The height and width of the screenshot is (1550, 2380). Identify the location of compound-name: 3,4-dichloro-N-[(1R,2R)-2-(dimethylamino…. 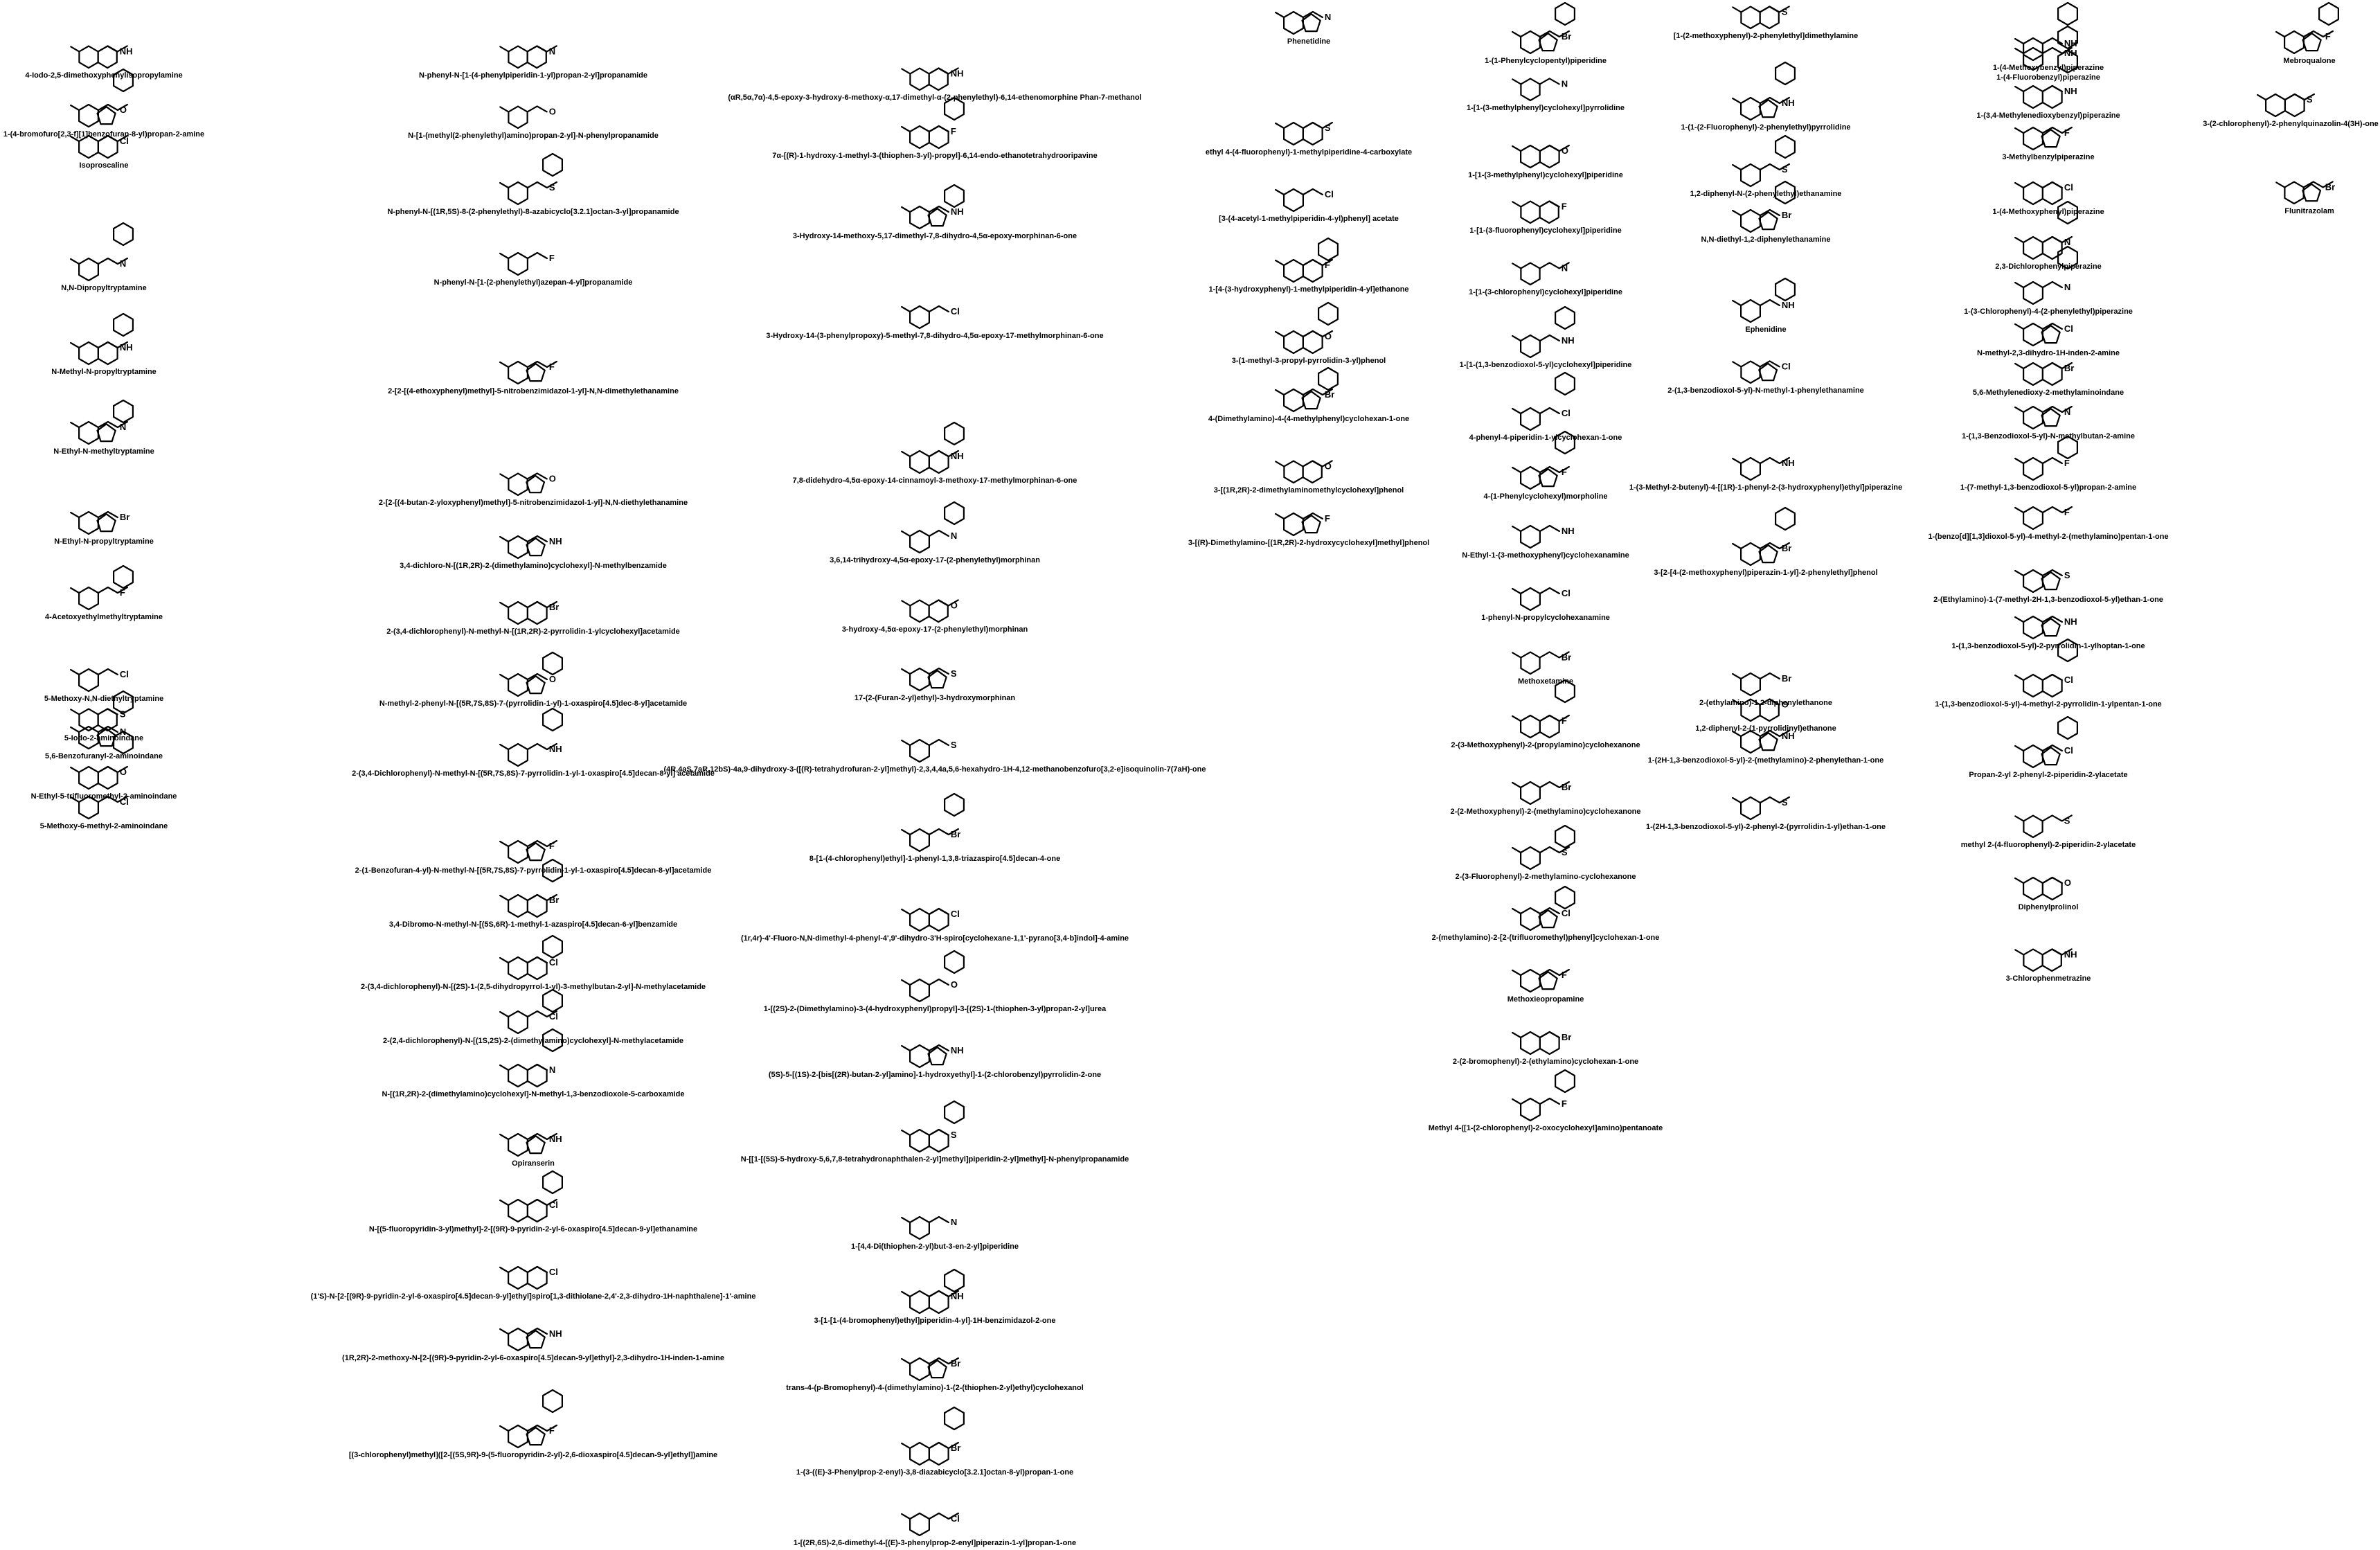
(533, 566).